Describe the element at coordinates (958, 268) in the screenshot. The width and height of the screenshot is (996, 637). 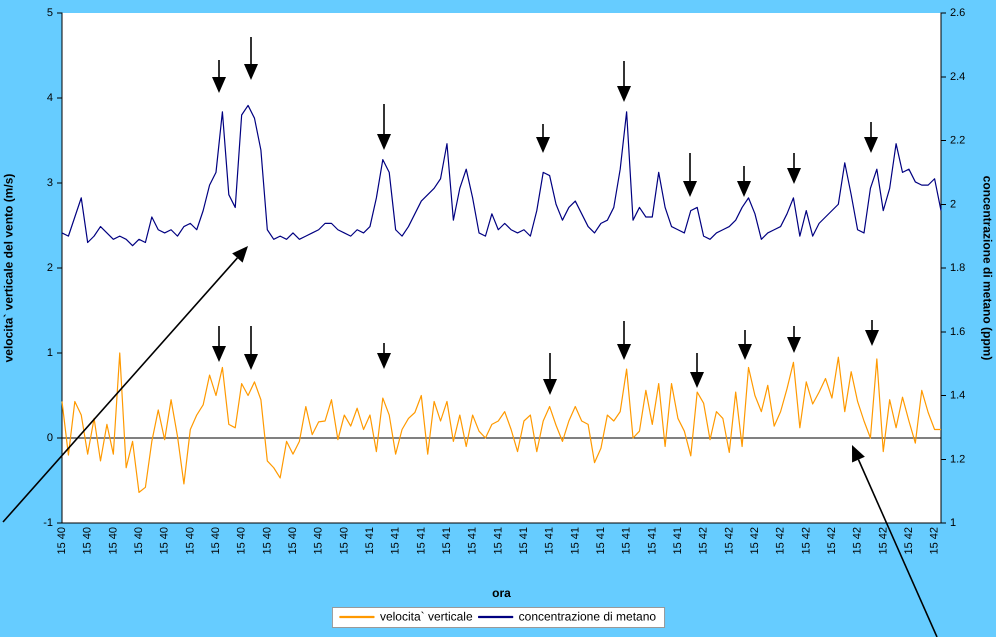
I see `y2-tick-label: 1.8` at that location.